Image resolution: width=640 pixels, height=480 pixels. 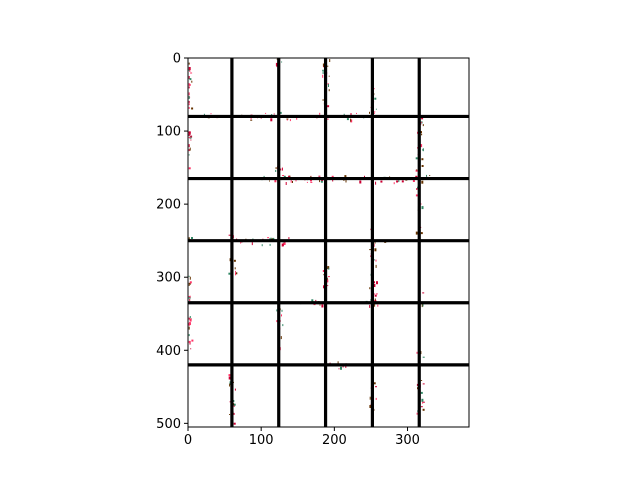 I want to click on y-tick-label: 400, so click(x=168, y=351).